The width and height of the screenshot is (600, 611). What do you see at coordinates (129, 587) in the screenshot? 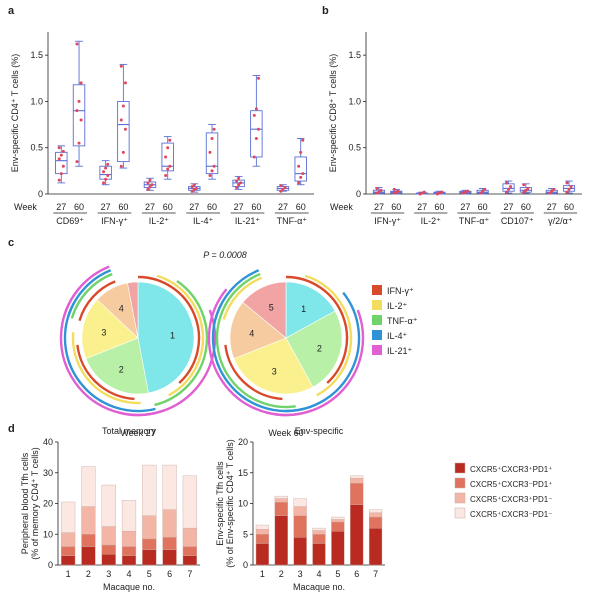
I see `x-axis-title: Macaque no.` at bounding box center [129, 587].